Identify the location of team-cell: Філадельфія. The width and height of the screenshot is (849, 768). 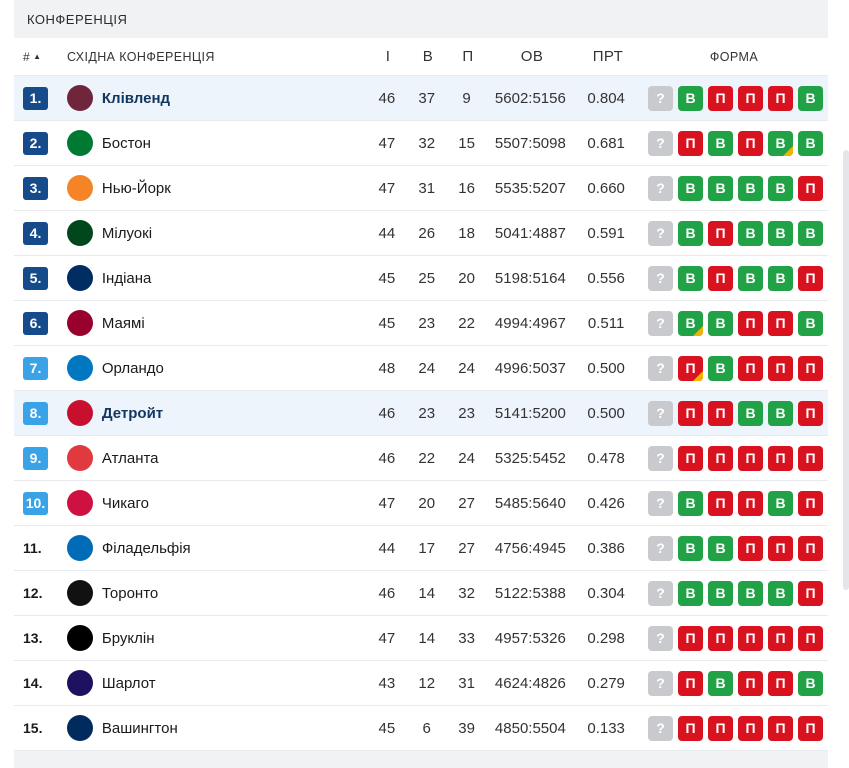
(209, 548).